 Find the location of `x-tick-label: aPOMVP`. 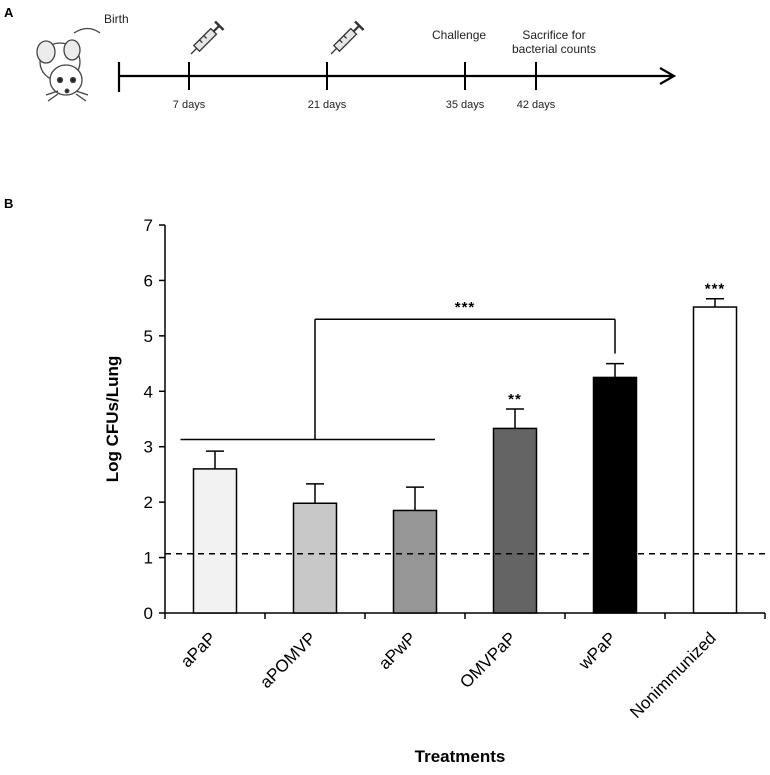

x-tick-label: aPOMVP is located at coordinates (288, 660).